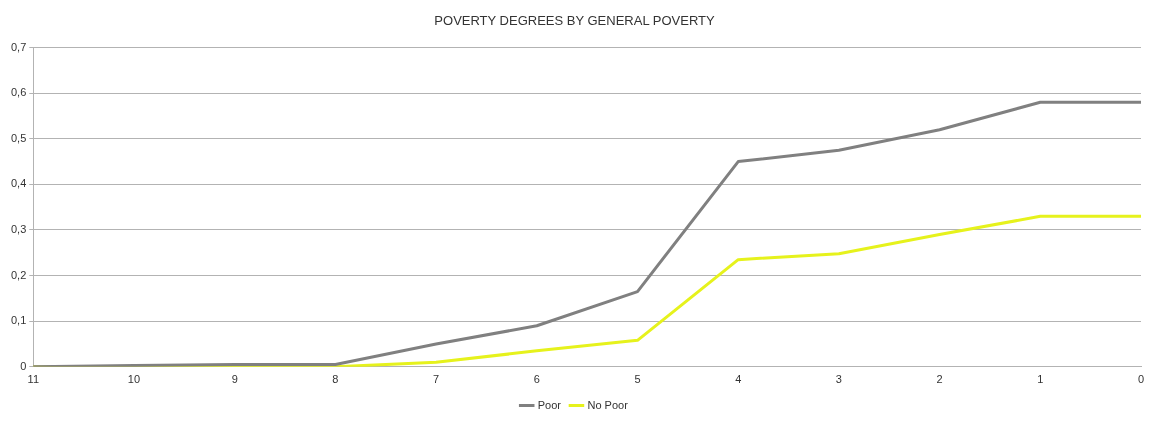  Describe the element at coordinates (18, 92) in the screenshot. I see `y-tick-label: 0,6` at that location.